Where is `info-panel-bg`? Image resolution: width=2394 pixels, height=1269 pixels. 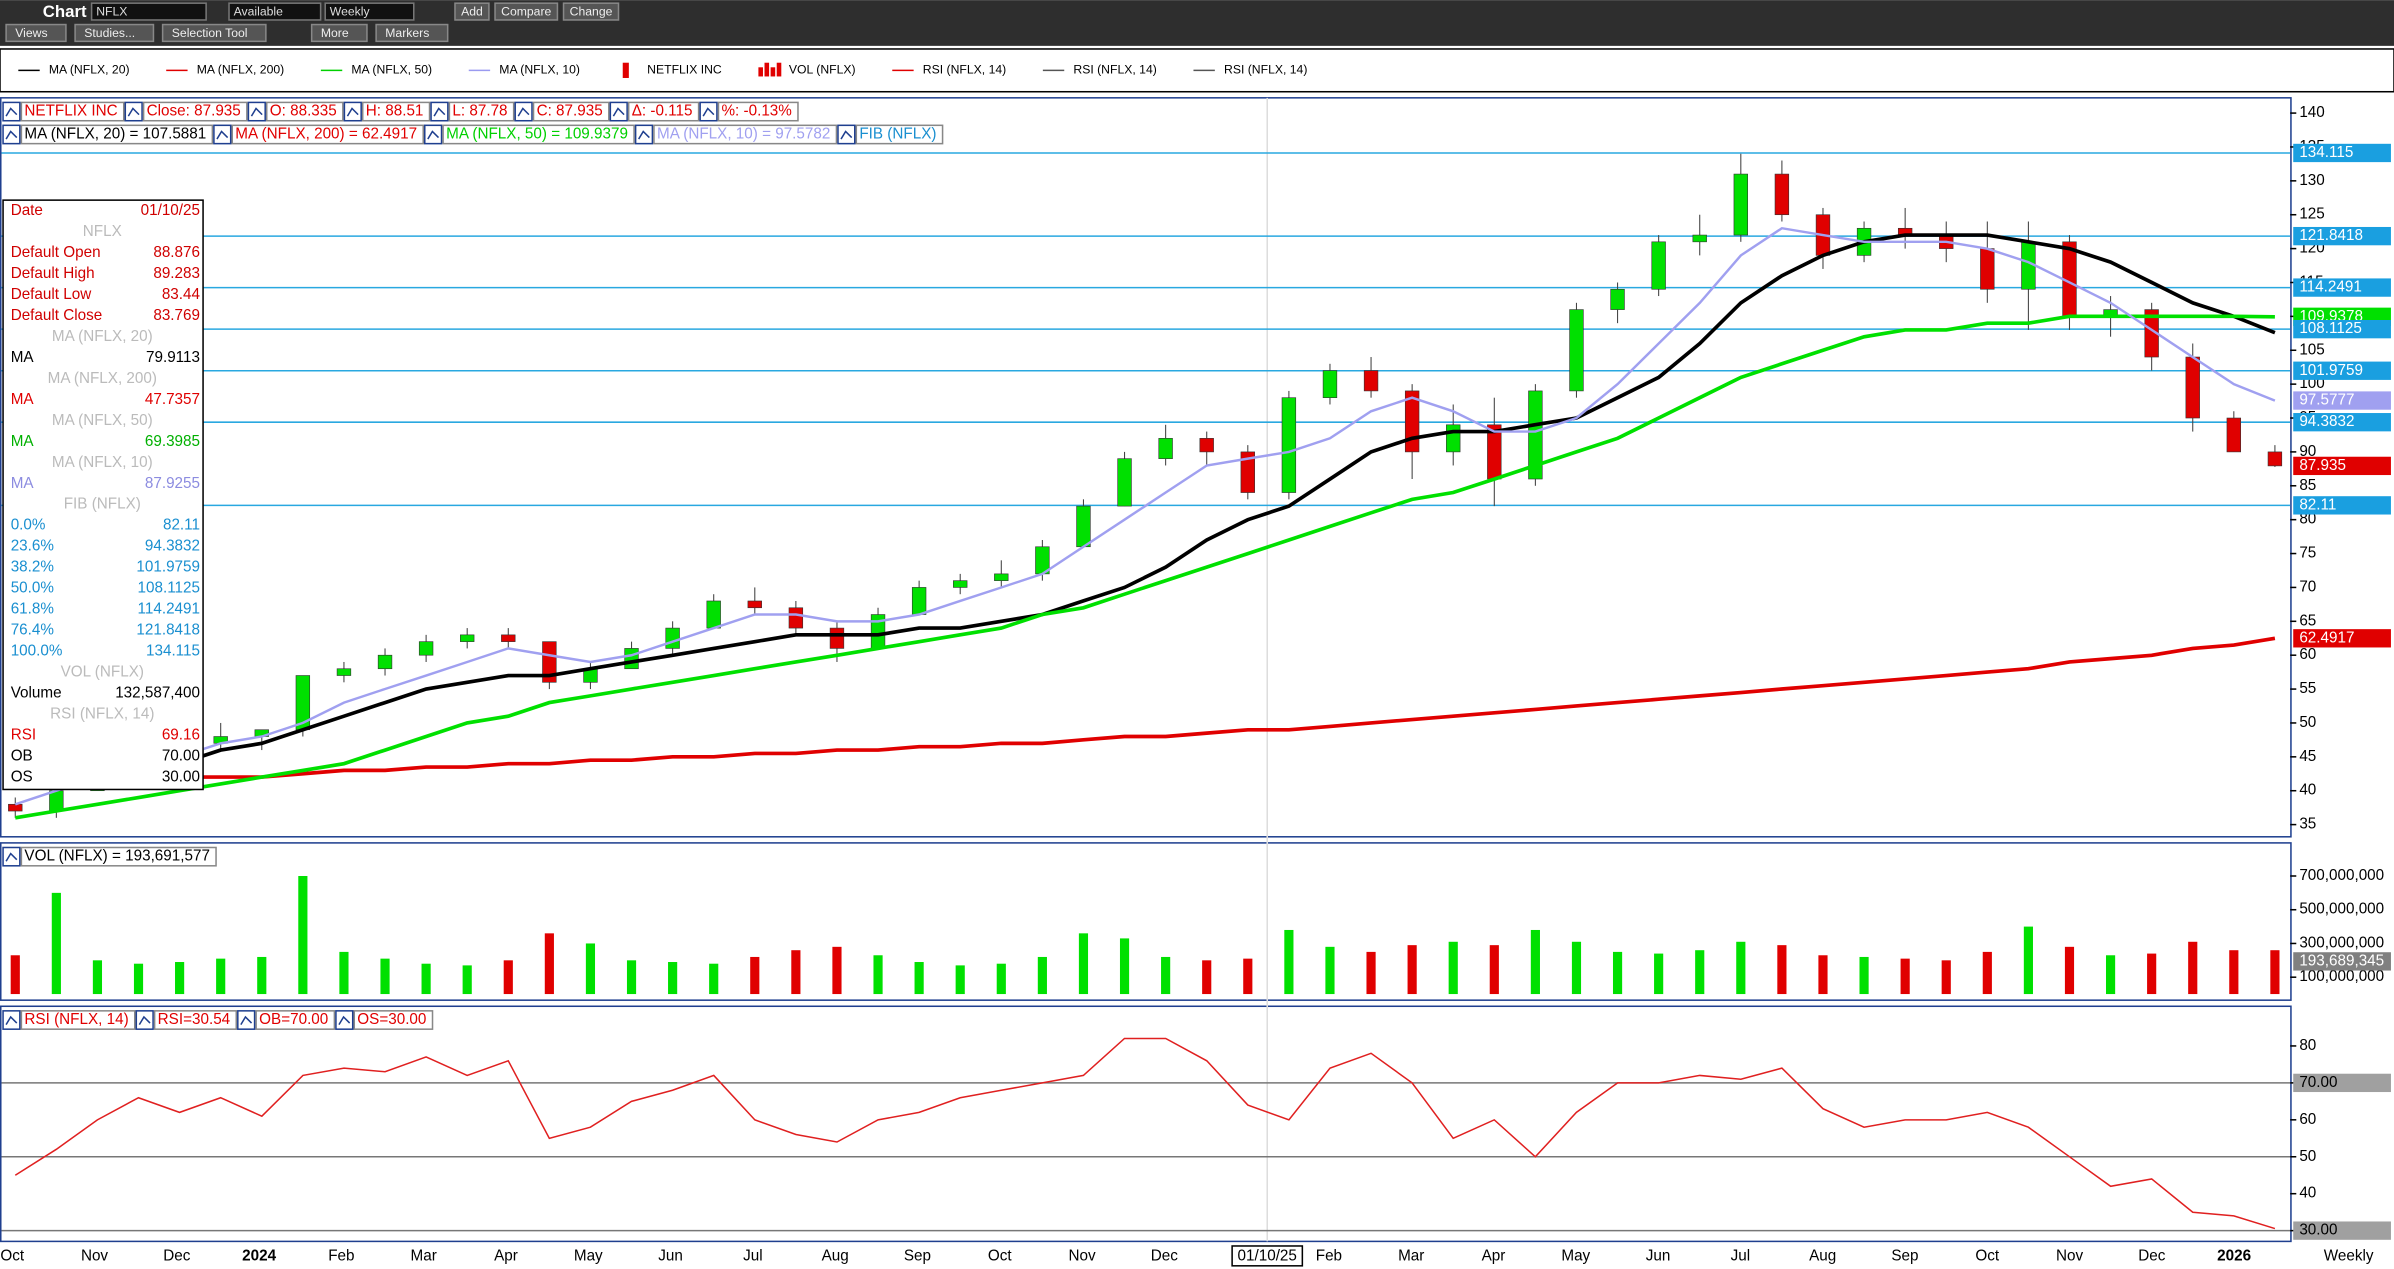
info-panel-bg is located at coordinates (103, 495).